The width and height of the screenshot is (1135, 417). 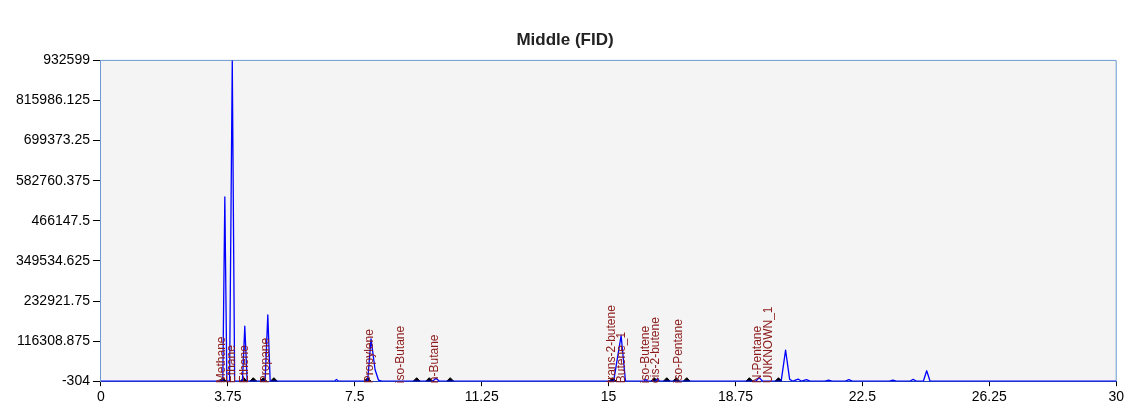 What do you see at coordinates (228, 396) in the screenshot?
I see `x-tick-label: 3.75` at bounding box center [228, 396].